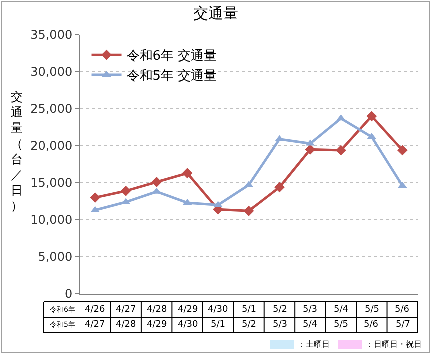 This screenshot has width=432, height=355. I want to click on text: 5/5, so click(341, 325).